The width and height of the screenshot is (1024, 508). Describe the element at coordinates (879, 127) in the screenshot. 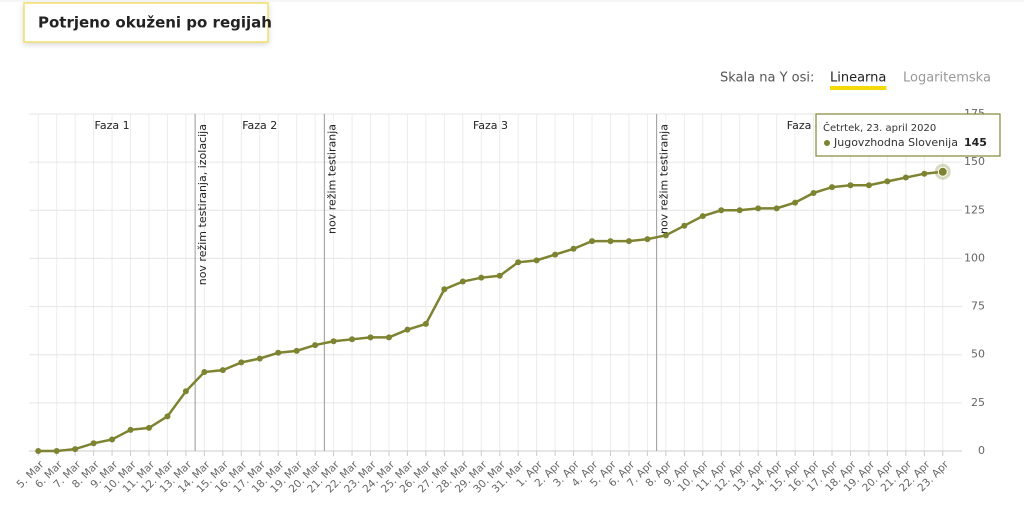

I see `tooltip-date: Četrtek, 23. april 2020` at that location.